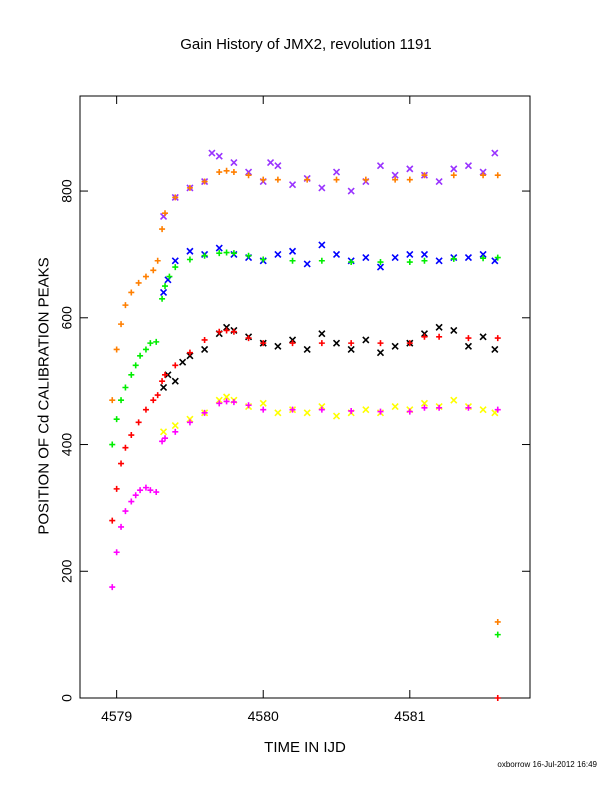 This screenshot has width=612, height=792. Describe the element at coordinates (306, 44) in the screenshot. I see `chart-title: Gain History of JMX2, revolution 1191` at that location.